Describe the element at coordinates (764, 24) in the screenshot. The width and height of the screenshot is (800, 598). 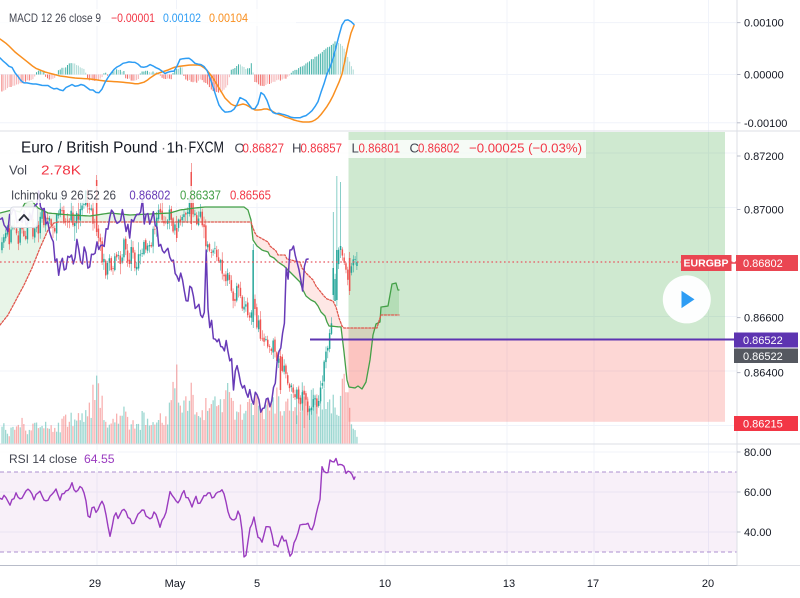
I see `svg-text: 0.00100` at that location.